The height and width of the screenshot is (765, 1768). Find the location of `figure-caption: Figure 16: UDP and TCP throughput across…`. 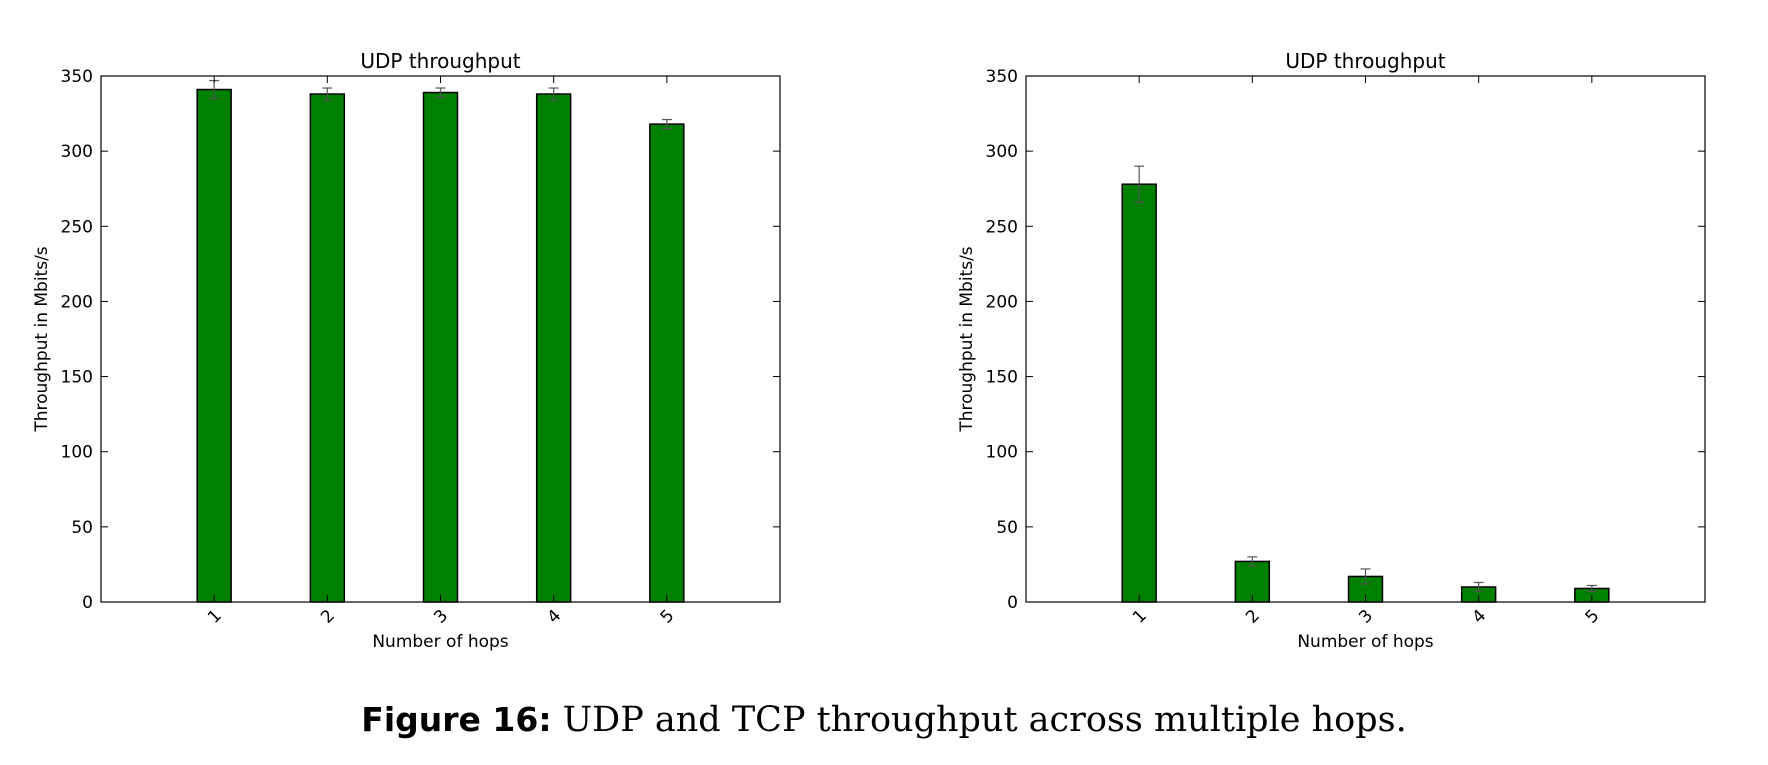

figure-caption: Figure 16: UDP and TCP throughput across… is located at coordinates (884, 720).